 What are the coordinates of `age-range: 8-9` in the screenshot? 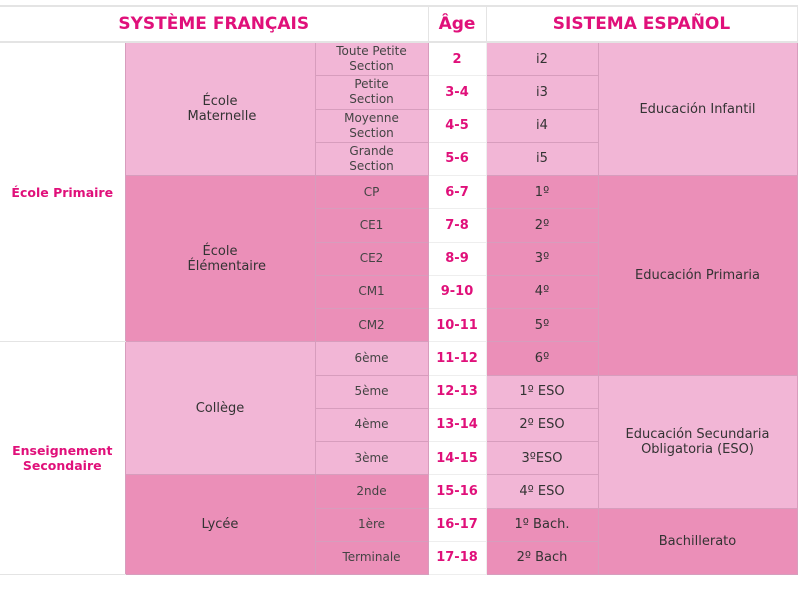 It's located at (457, 258).